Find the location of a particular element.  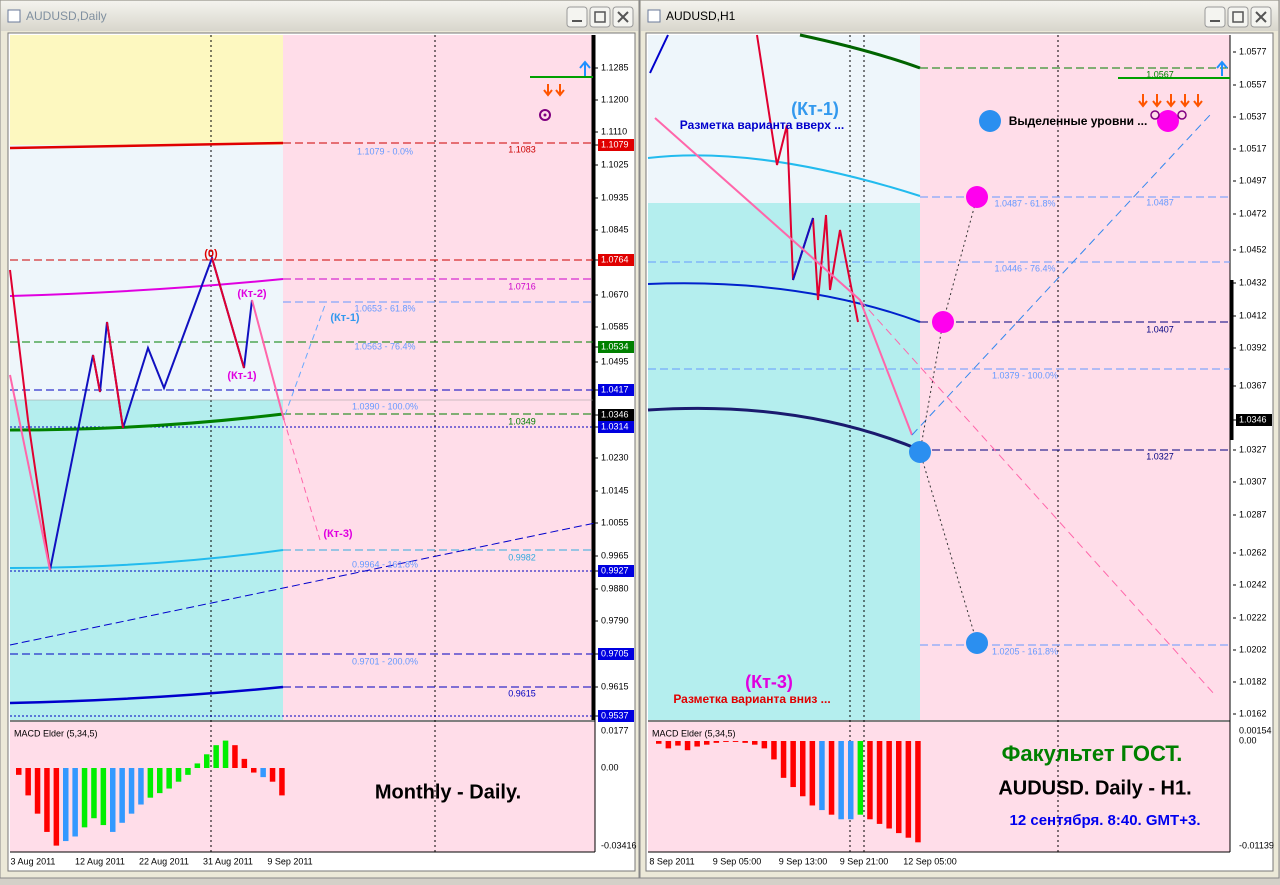

annotation: Monthly - Daily. is located at coordinates (448, 792).